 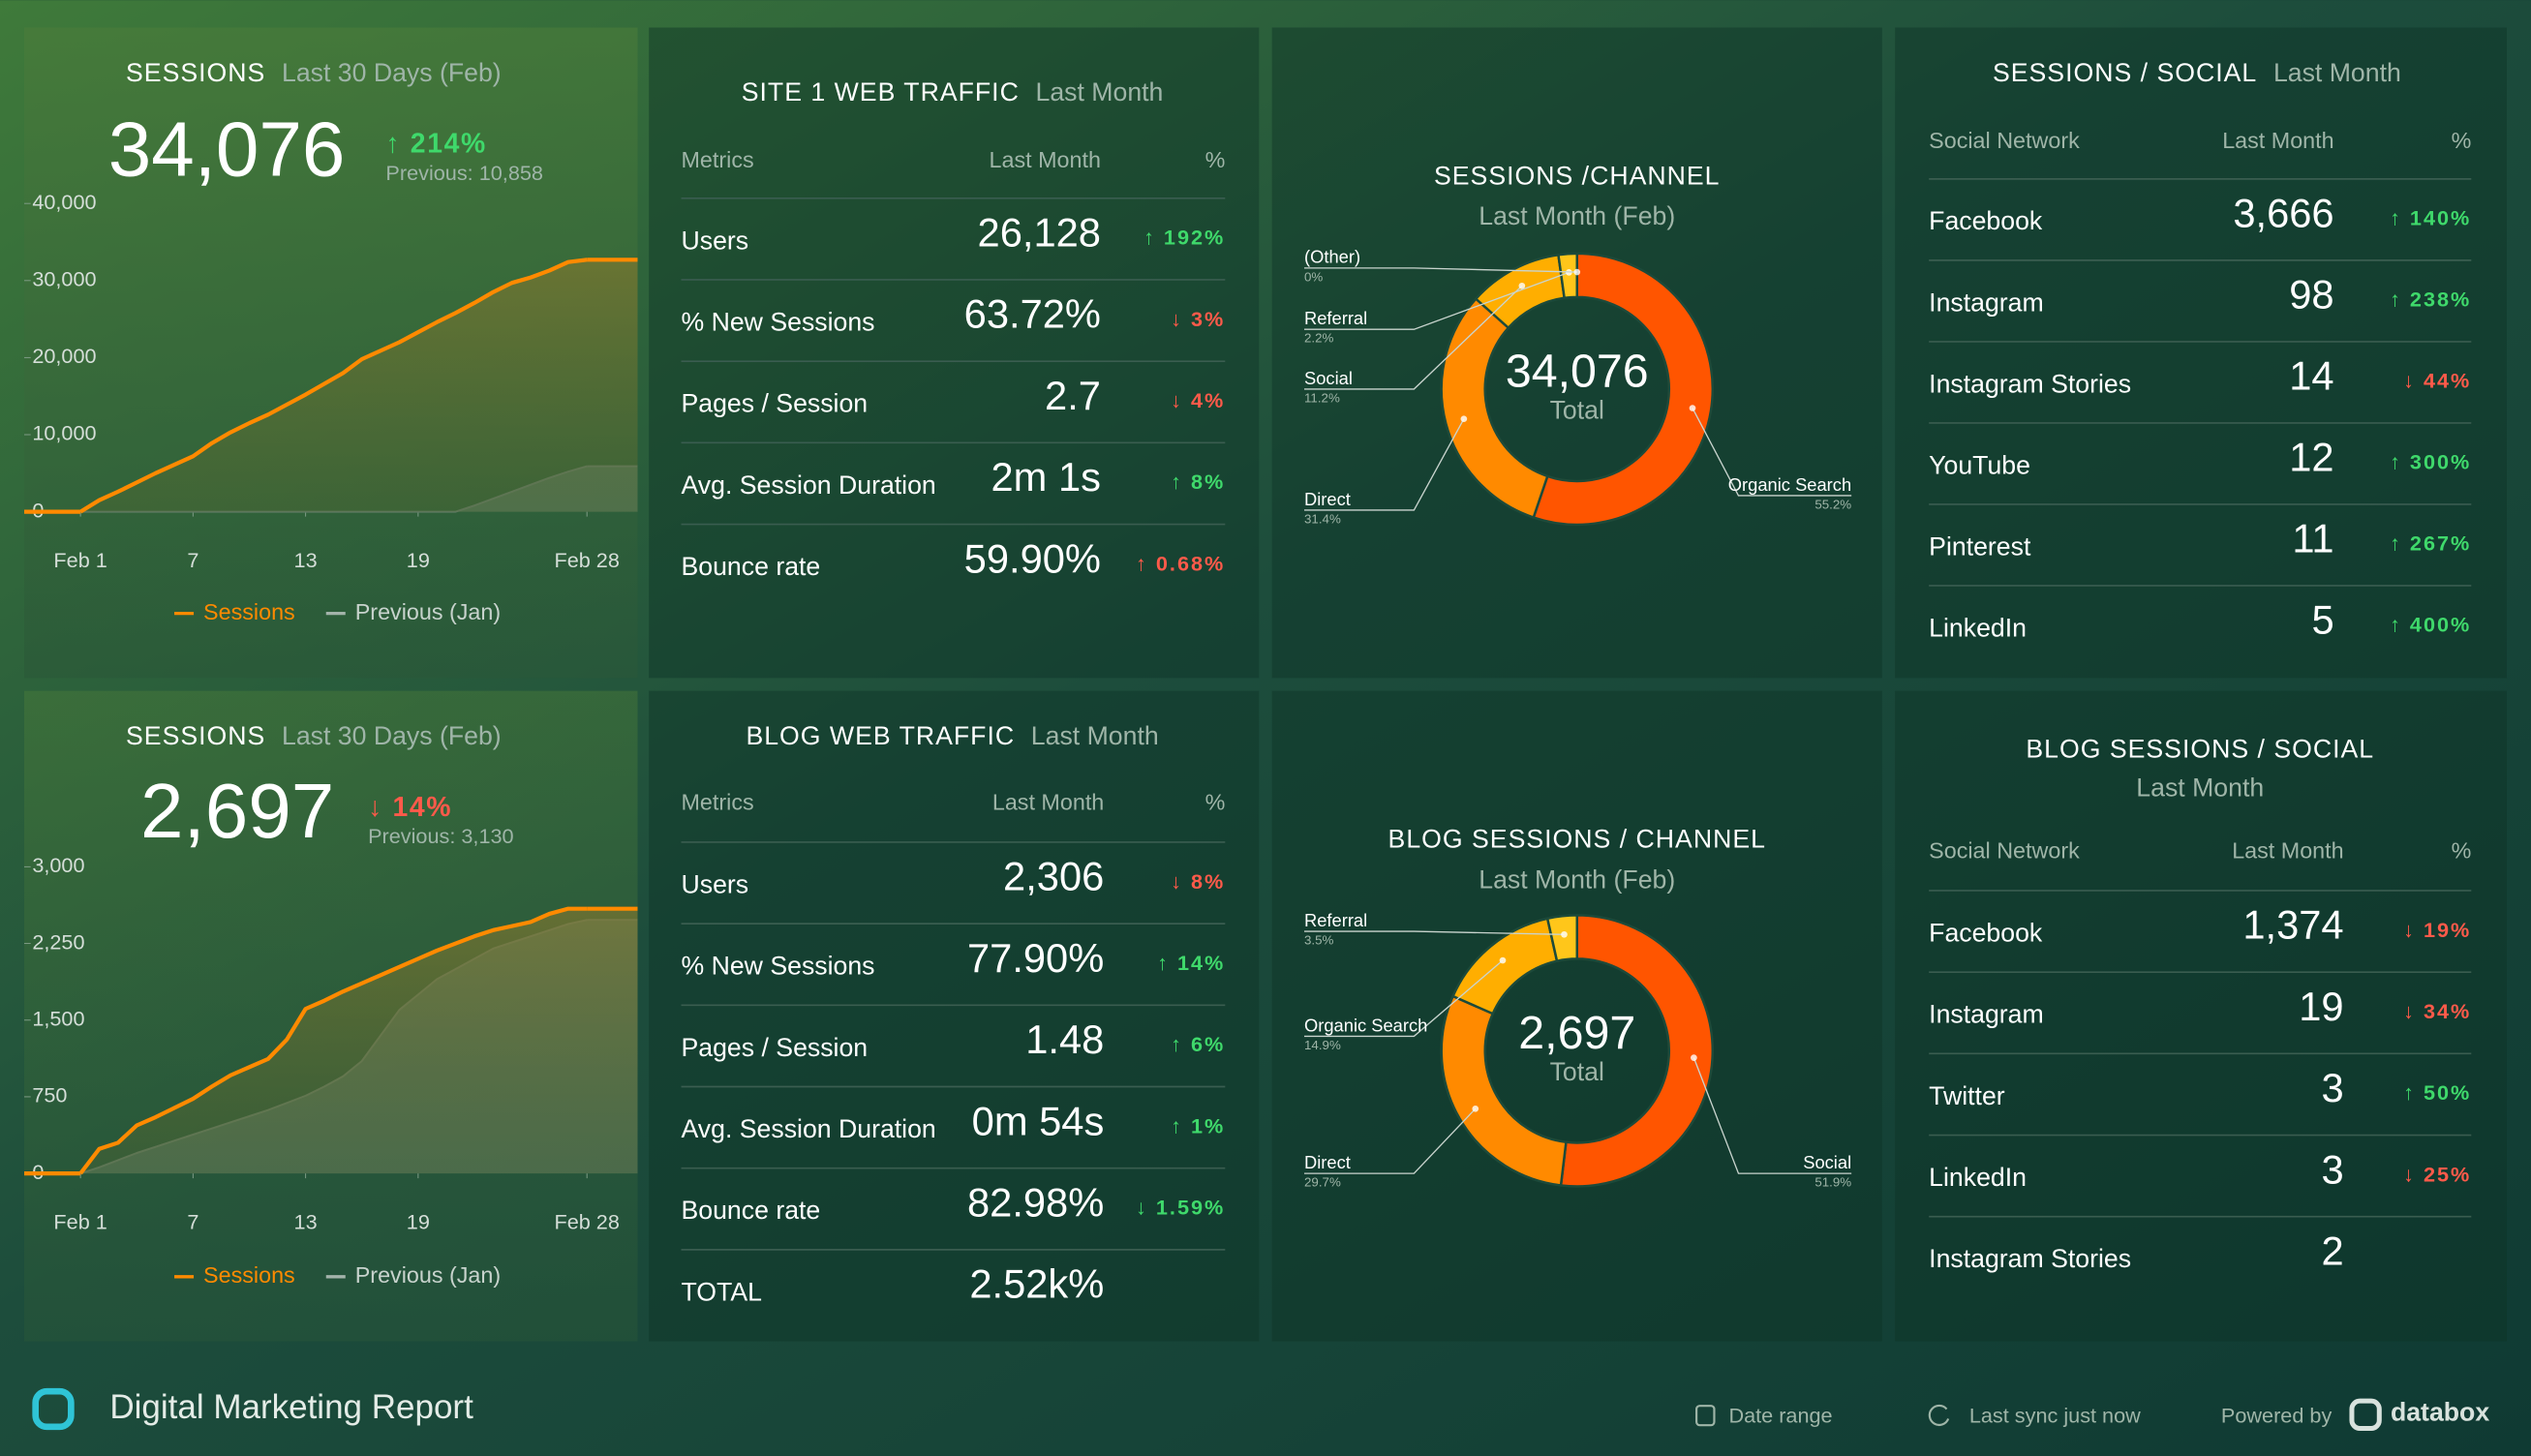 What do you see at coordinates (392, 73) in the screenshot?
I see `panel-subtitle: Last 30 Days (Feb)` at bounding box center [392, 73].